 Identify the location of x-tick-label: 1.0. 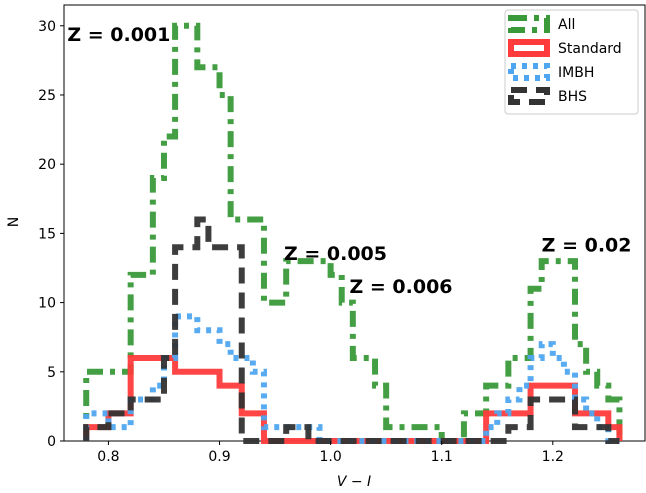
(330, 457).